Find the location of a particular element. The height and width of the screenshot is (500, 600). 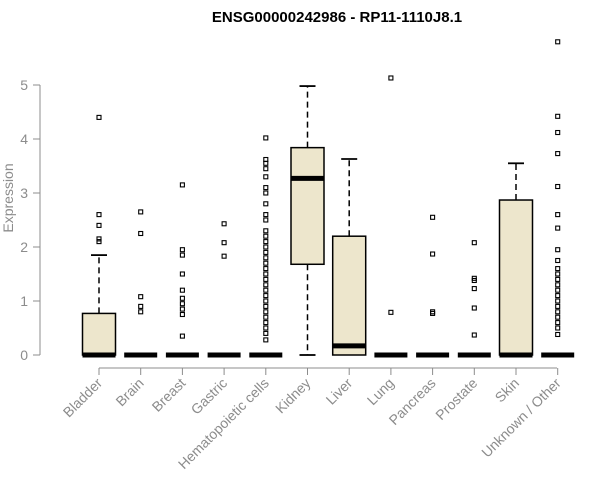

y-tick-label: 0 is located at coordinates (24, 355).